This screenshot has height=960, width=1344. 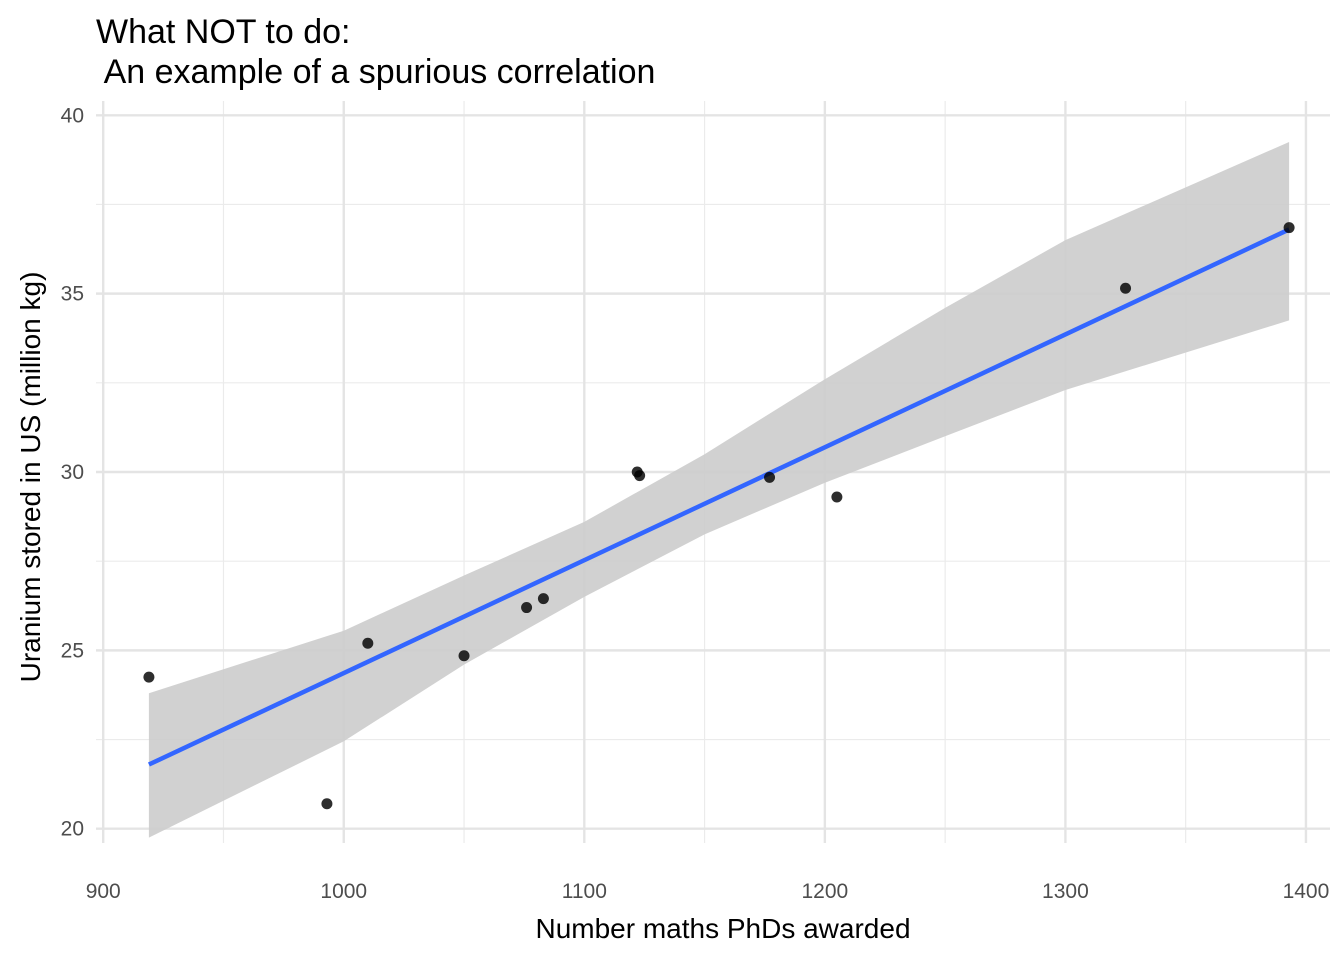 What do you see at coordinates (824, 891) in the screenshot?
I see `x-tick-label: 1200` at bounding box center [824, 891].